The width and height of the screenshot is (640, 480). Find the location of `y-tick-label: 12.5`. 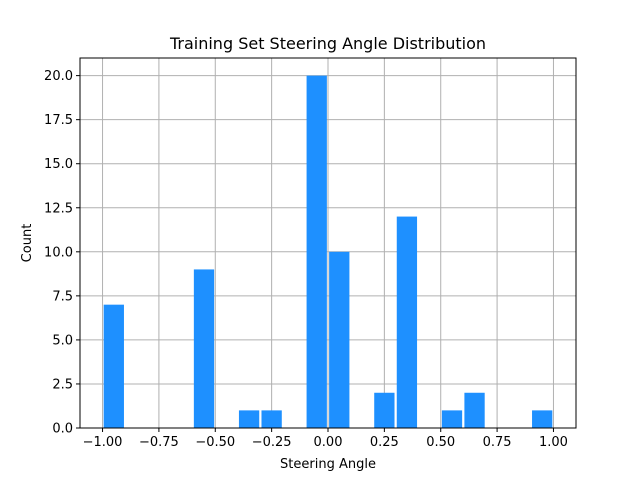

y-tick-label: 12.5 is located at coordinates (58, 208).